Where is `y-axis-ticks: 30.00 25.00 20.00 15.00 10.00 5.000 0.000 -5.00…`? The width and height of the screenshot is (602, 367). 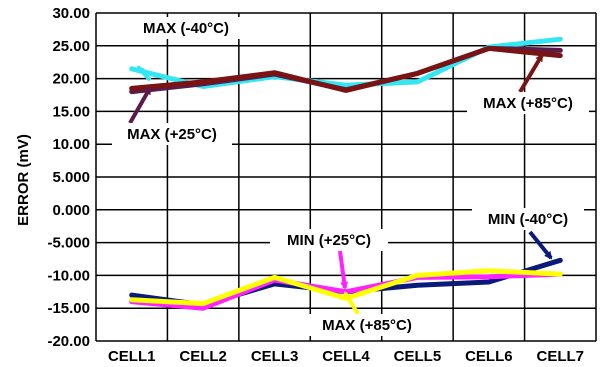
y-axis-ticks: 30.00 25.00 20.00 15.00 10.00 5.000 0.000 -5.00… is located at coordinates (68, 177).